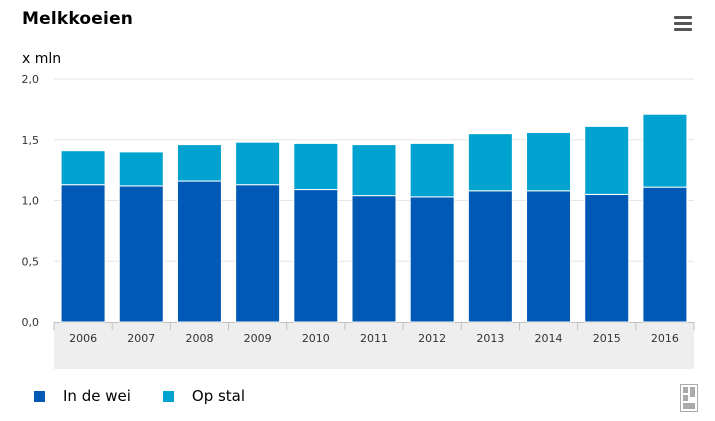 This screenshot has width=715, height=421. What do you see at coordinates (97, 396) in the screenshot?
I see `legend-label-in-de-wei: In de wei` at bounding box center [97, 396].